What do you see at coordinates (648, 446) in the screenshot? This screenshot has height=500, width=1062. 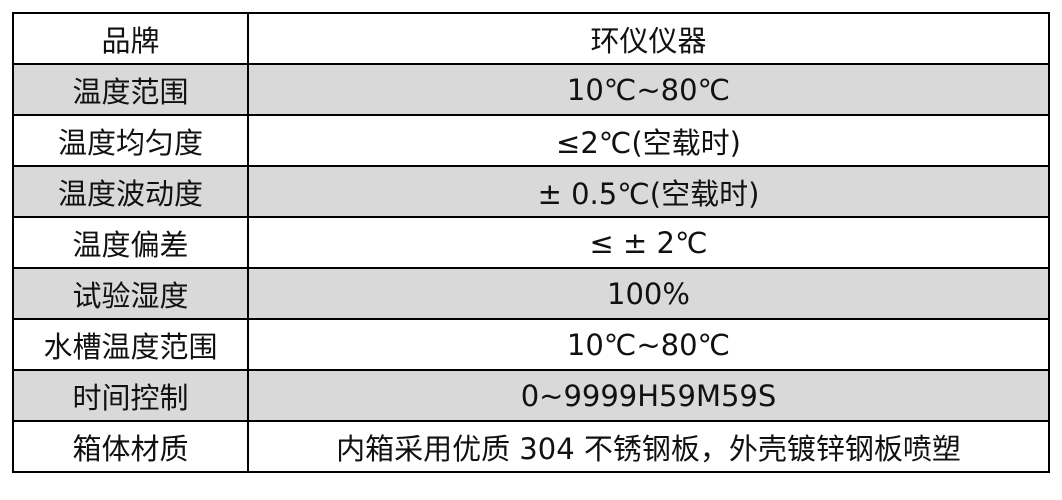 I see `row-value: 内箱采用优质 304 不锈钢板，外壳镀锌钢板喷塑` at bounding box center [648, 446].